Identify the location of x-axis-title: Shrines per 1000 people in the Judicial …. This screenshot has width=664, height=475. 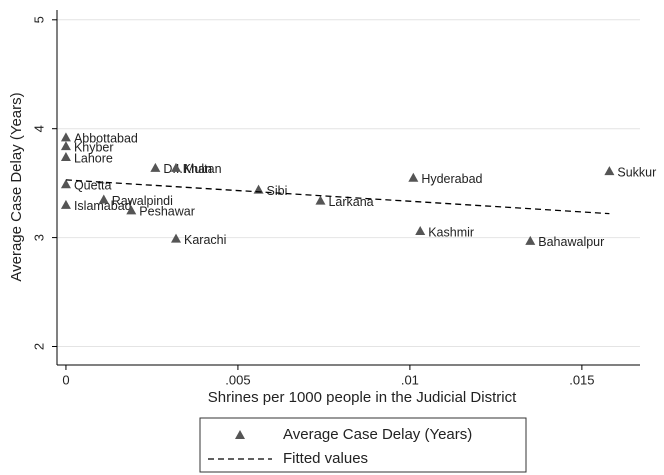
(362, 397).